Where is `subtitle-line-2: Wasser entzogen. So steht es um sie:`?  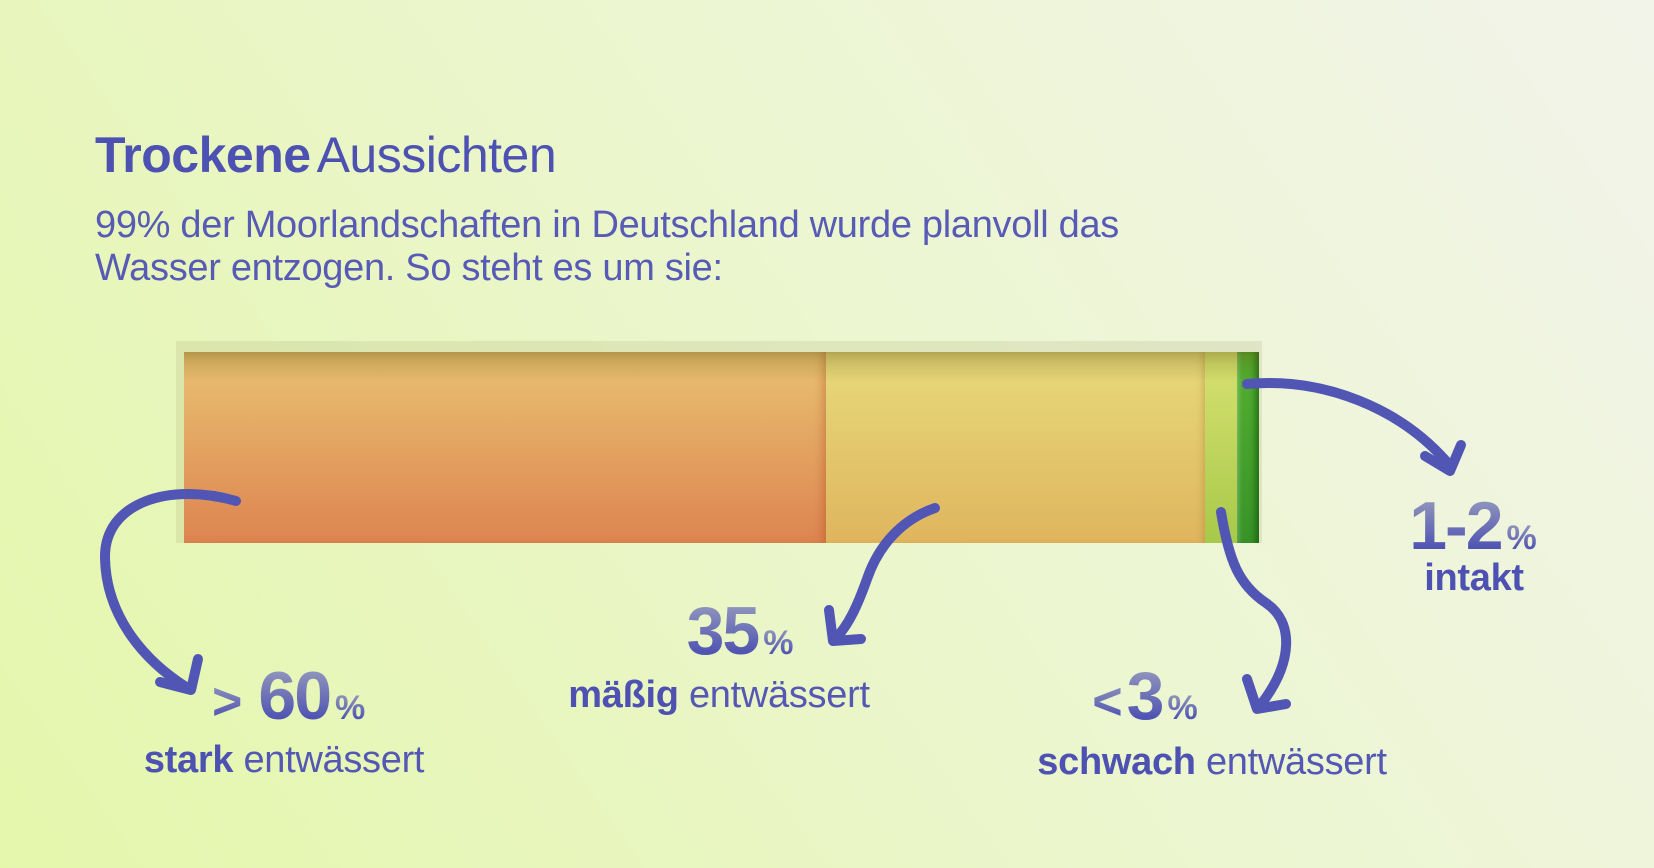 subtitle-line-2: Wasser entzogen. So steht es um sie: is located at coordinates (409, 267).